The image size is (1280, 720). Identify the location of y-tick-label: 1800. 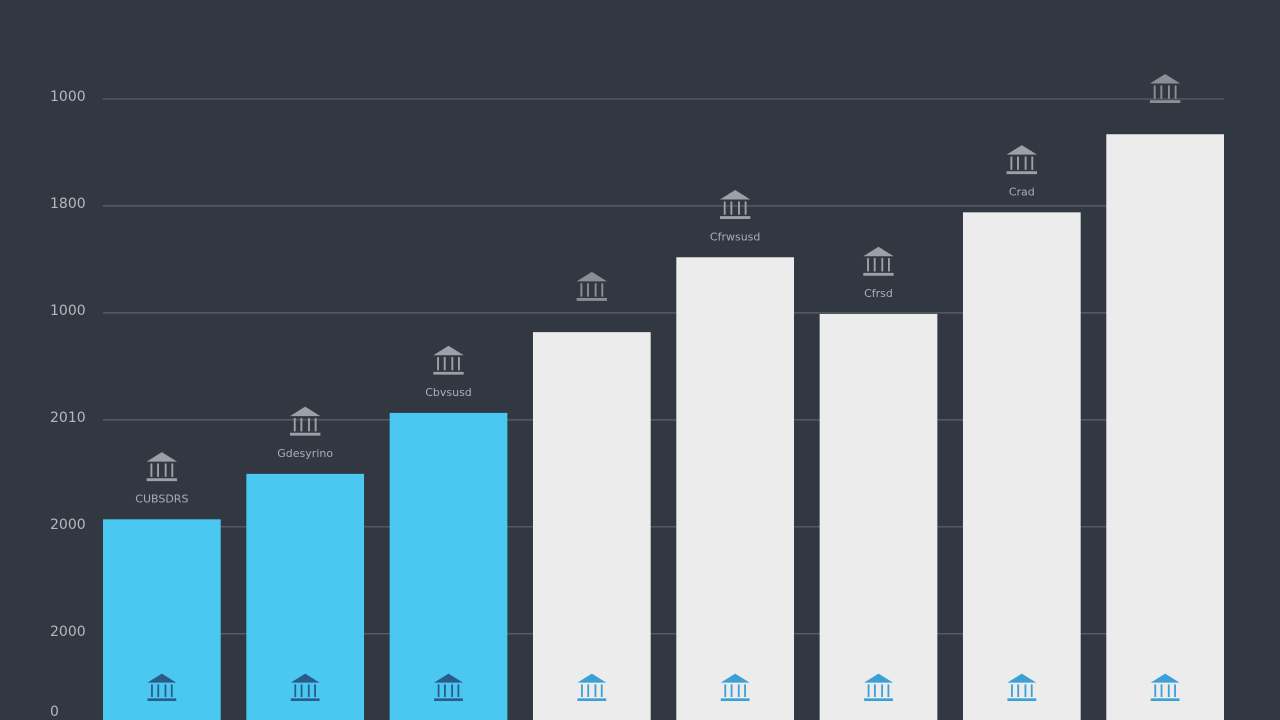
(68, 204).